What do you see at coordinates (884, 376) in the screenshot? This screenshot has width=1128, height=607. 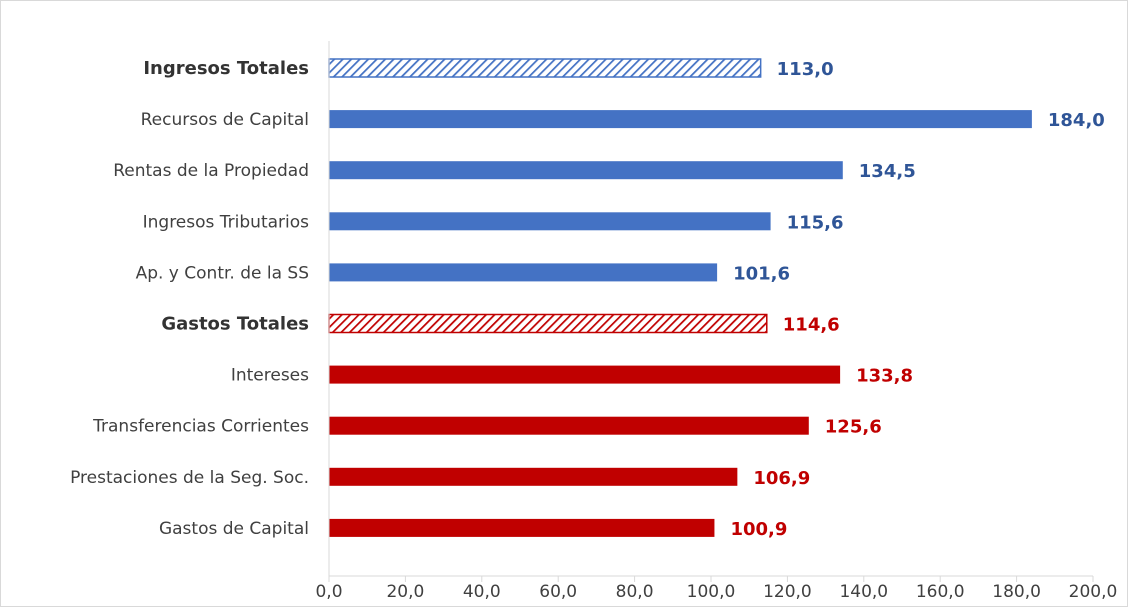 I see `data-label: 133,8` at bounding box center [884, 376].